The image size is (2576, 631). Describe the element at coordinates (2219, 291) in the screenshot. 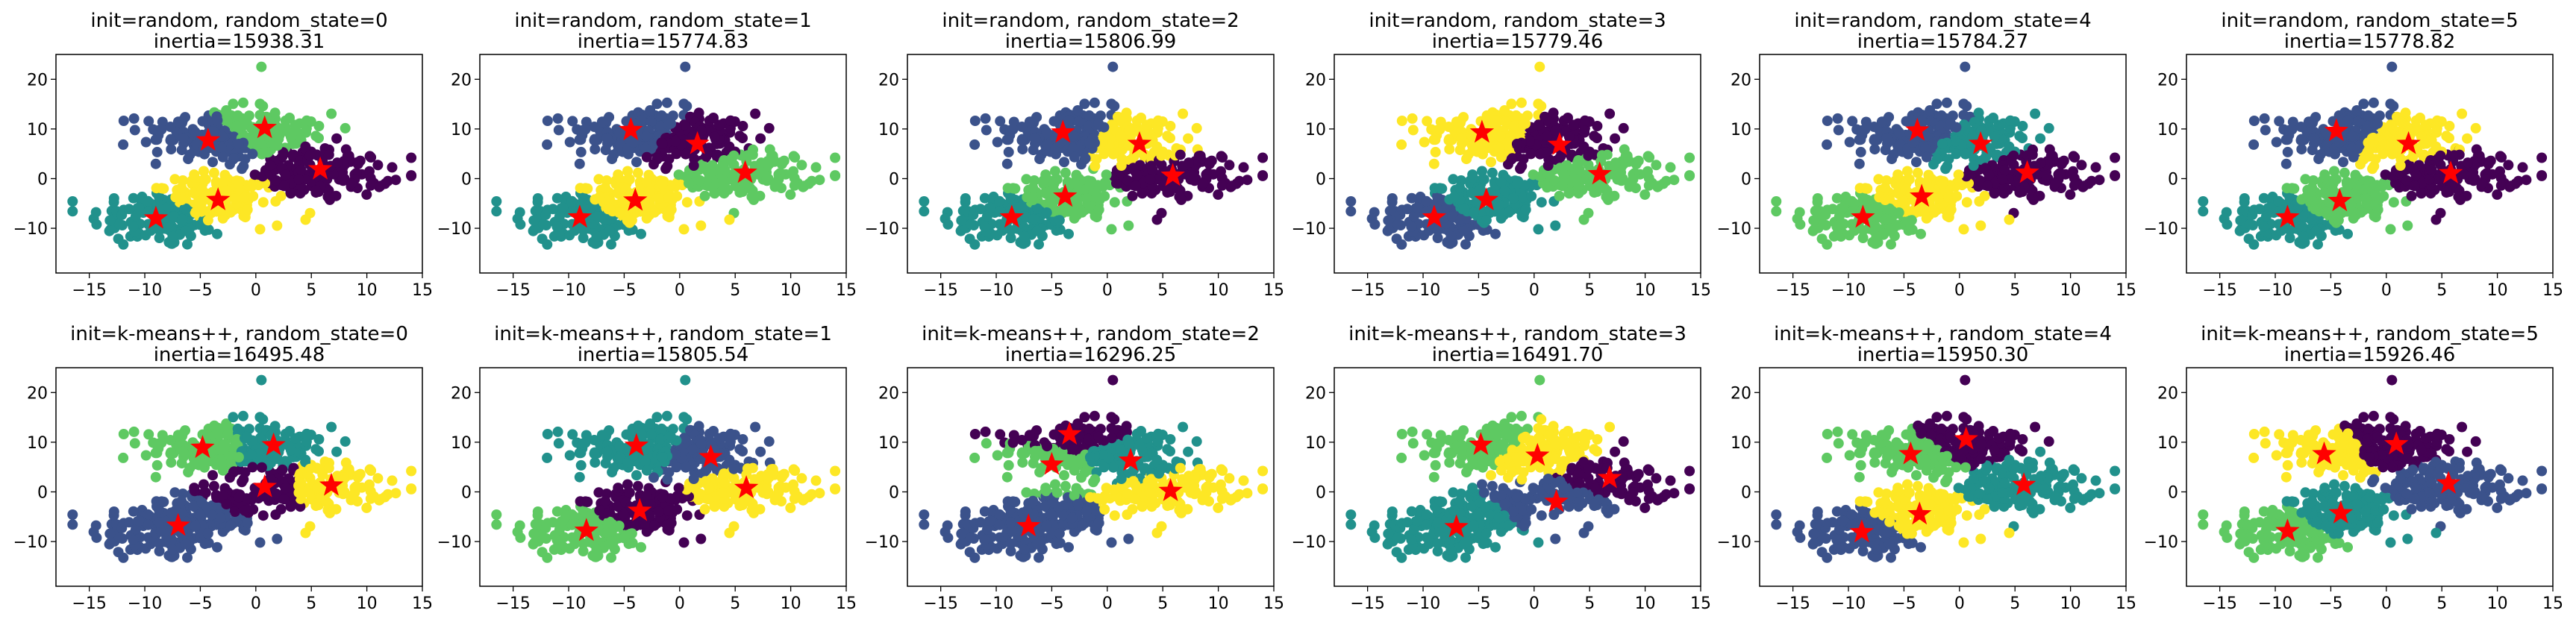

I see `x-tick-label: −15` at that location.